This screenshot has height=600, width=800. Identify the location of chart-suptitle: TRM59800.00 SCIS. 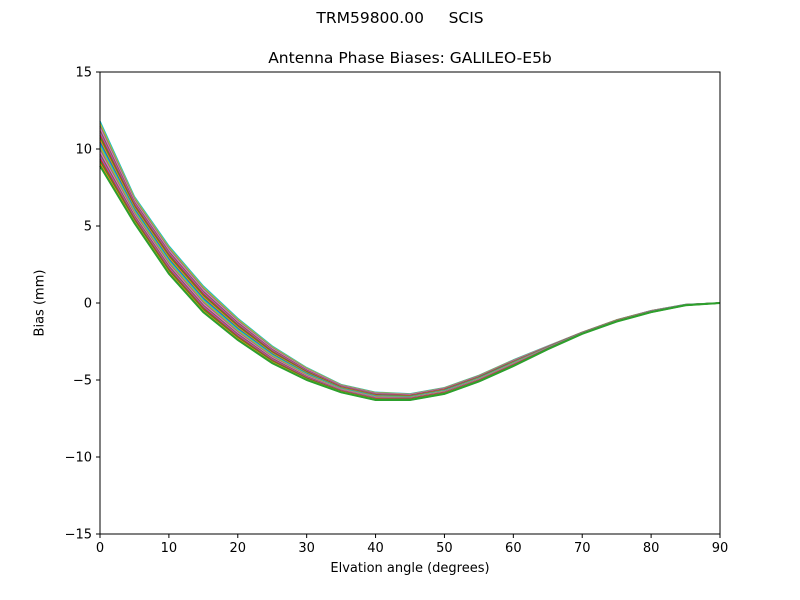
(400, 18).